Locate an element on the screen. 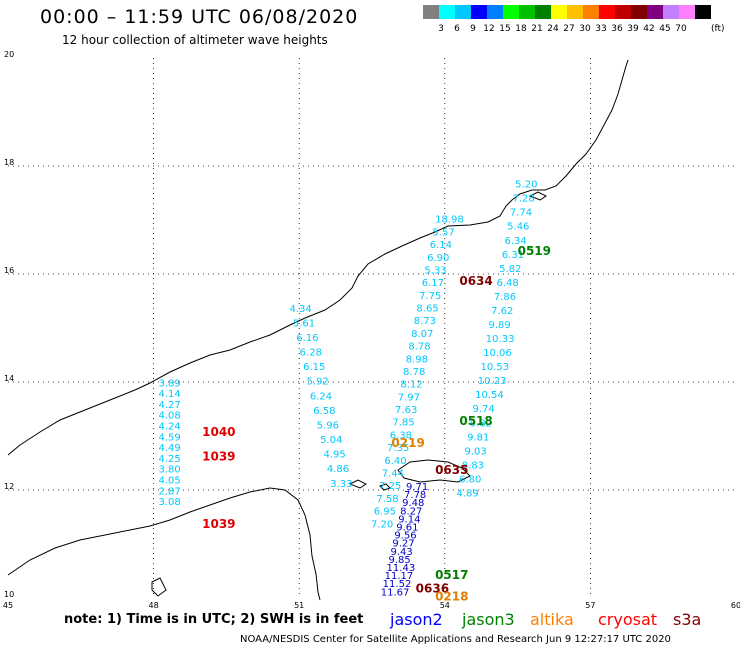  wave-height-value: 5.82 is located at coordinates (510, 269).